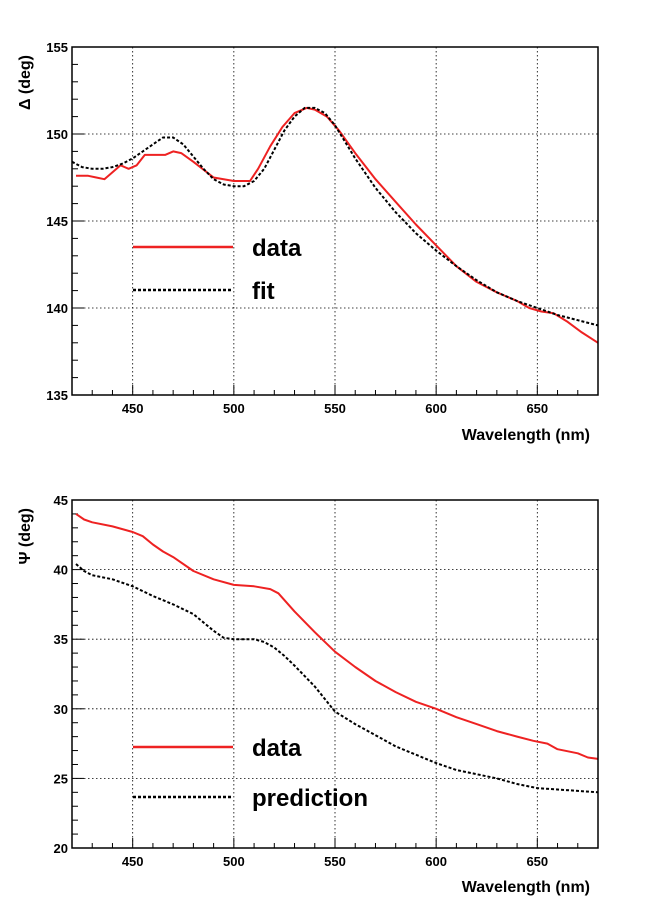 This screenshot has height=900, width=664. What do you see at coordinates (217, 270) in the screenshot?
I see `legend: data fit` at bounding box center [217, 270].